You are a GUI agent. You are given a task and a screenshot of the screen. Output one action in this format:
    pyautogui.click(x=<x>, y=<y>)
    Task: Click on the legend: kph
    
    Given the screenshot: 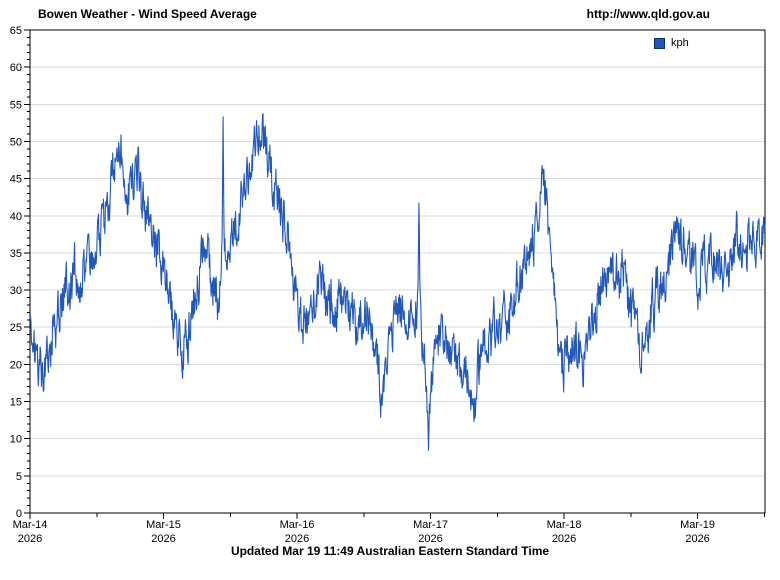 What is the action you would take?
    pyautogui.click(x=671, y=43)
    